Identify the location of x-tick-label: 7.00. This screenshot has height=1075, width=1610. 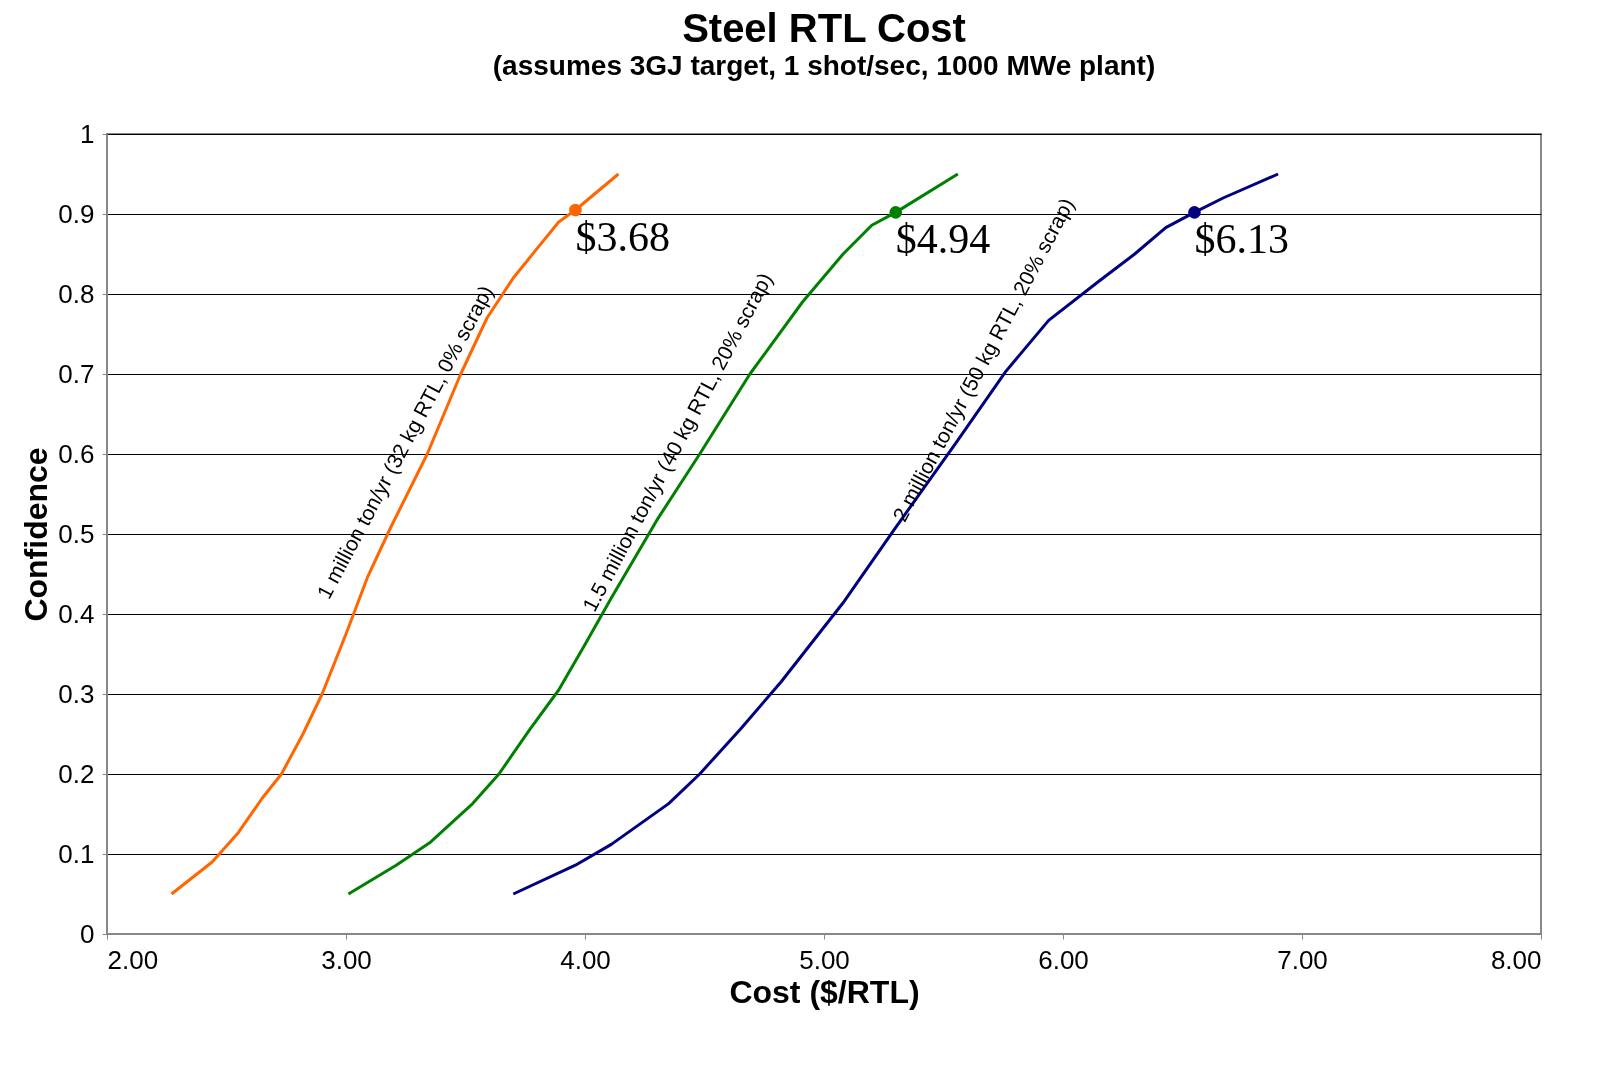
(1302, 959).